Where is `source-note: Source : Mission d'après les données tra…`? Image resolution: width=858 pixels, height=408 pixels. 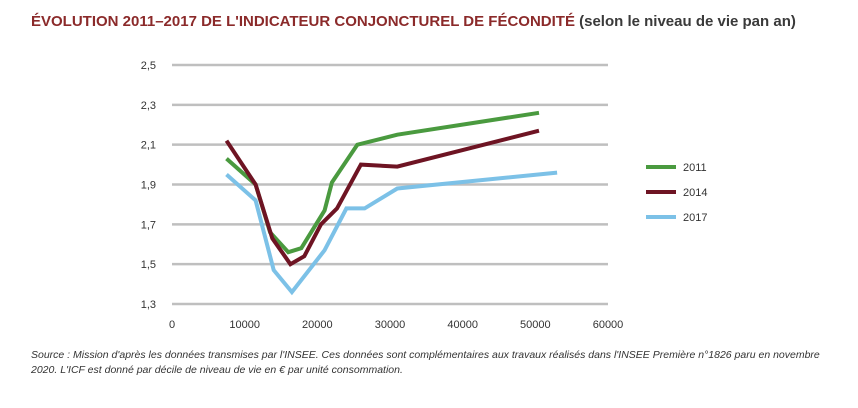 source-note: Source : Mission d'après les données tra… is located at coordinates (425, 362).